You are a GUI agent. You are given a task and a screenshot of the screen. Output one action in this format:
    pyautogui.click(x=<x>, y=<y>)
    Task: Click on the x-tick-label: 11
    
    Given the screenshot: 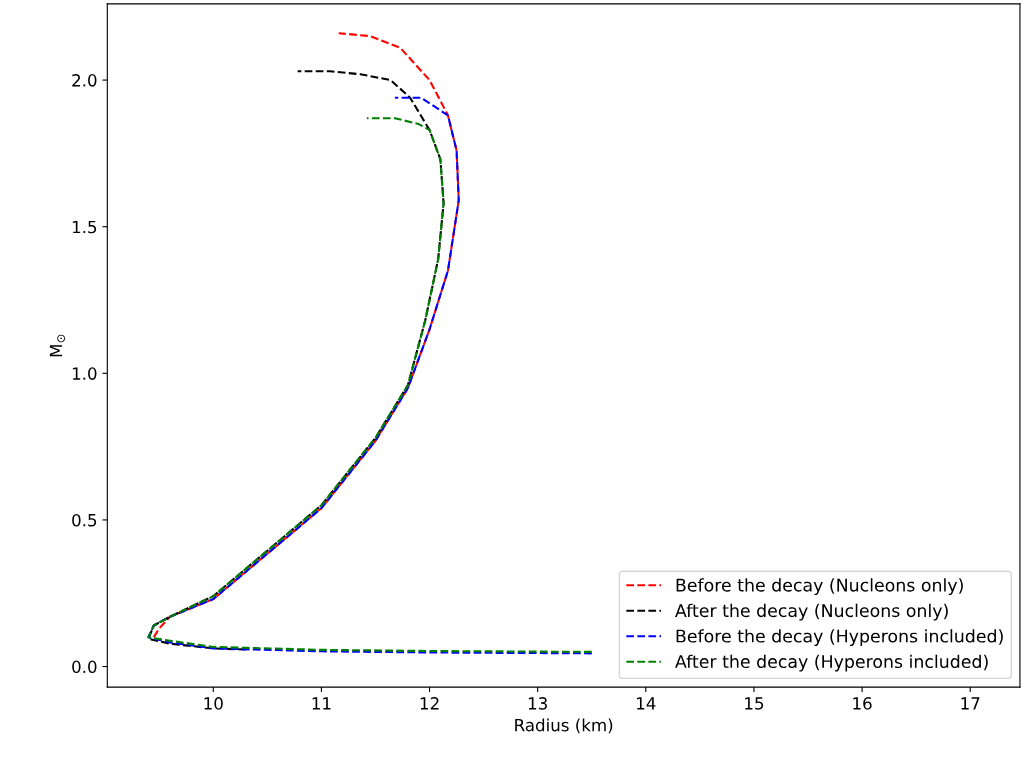 What is the action you would take?
    pyautogui.click(x=321, y=703)
    